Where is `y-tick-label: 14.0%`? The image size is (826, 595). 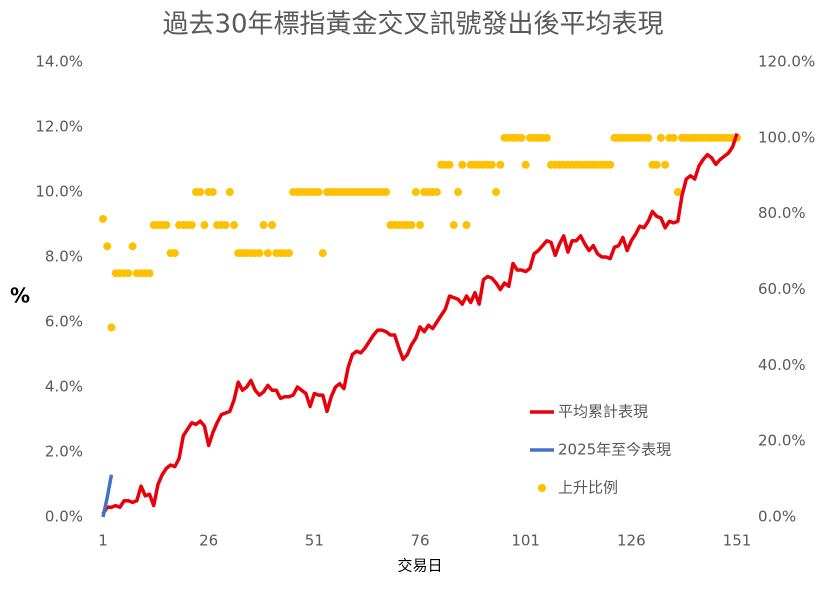
y-tick-label: 14.0% is located at coordinates (59, 62).